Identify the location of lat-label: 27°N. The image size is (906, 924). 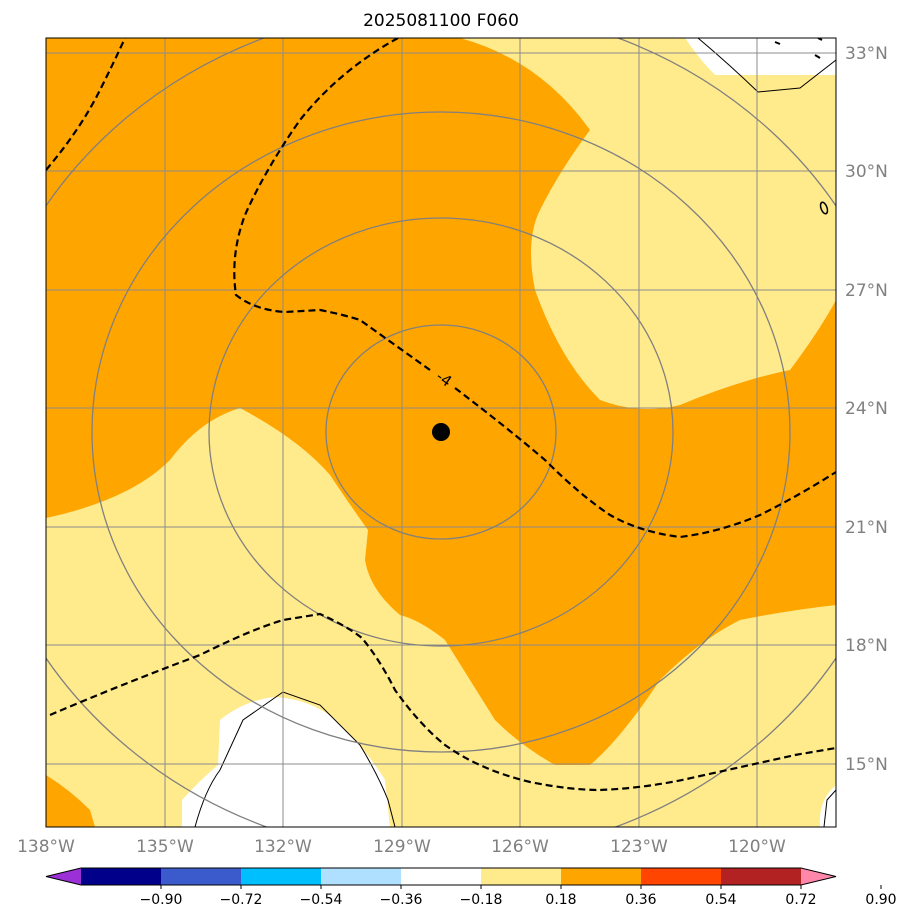
(866, 291).